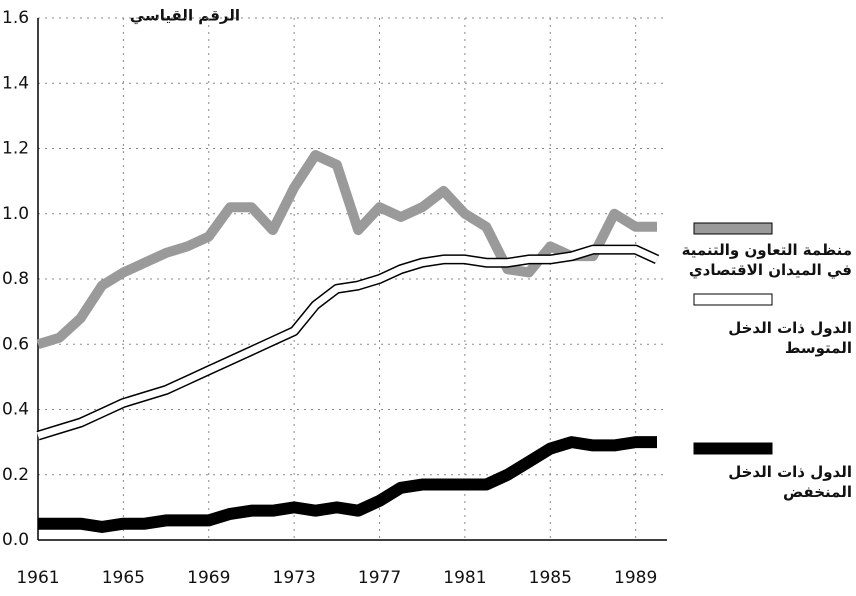  I want to click on legend-label: الدول ذات الدخل المنخفض, so click(790, 482).